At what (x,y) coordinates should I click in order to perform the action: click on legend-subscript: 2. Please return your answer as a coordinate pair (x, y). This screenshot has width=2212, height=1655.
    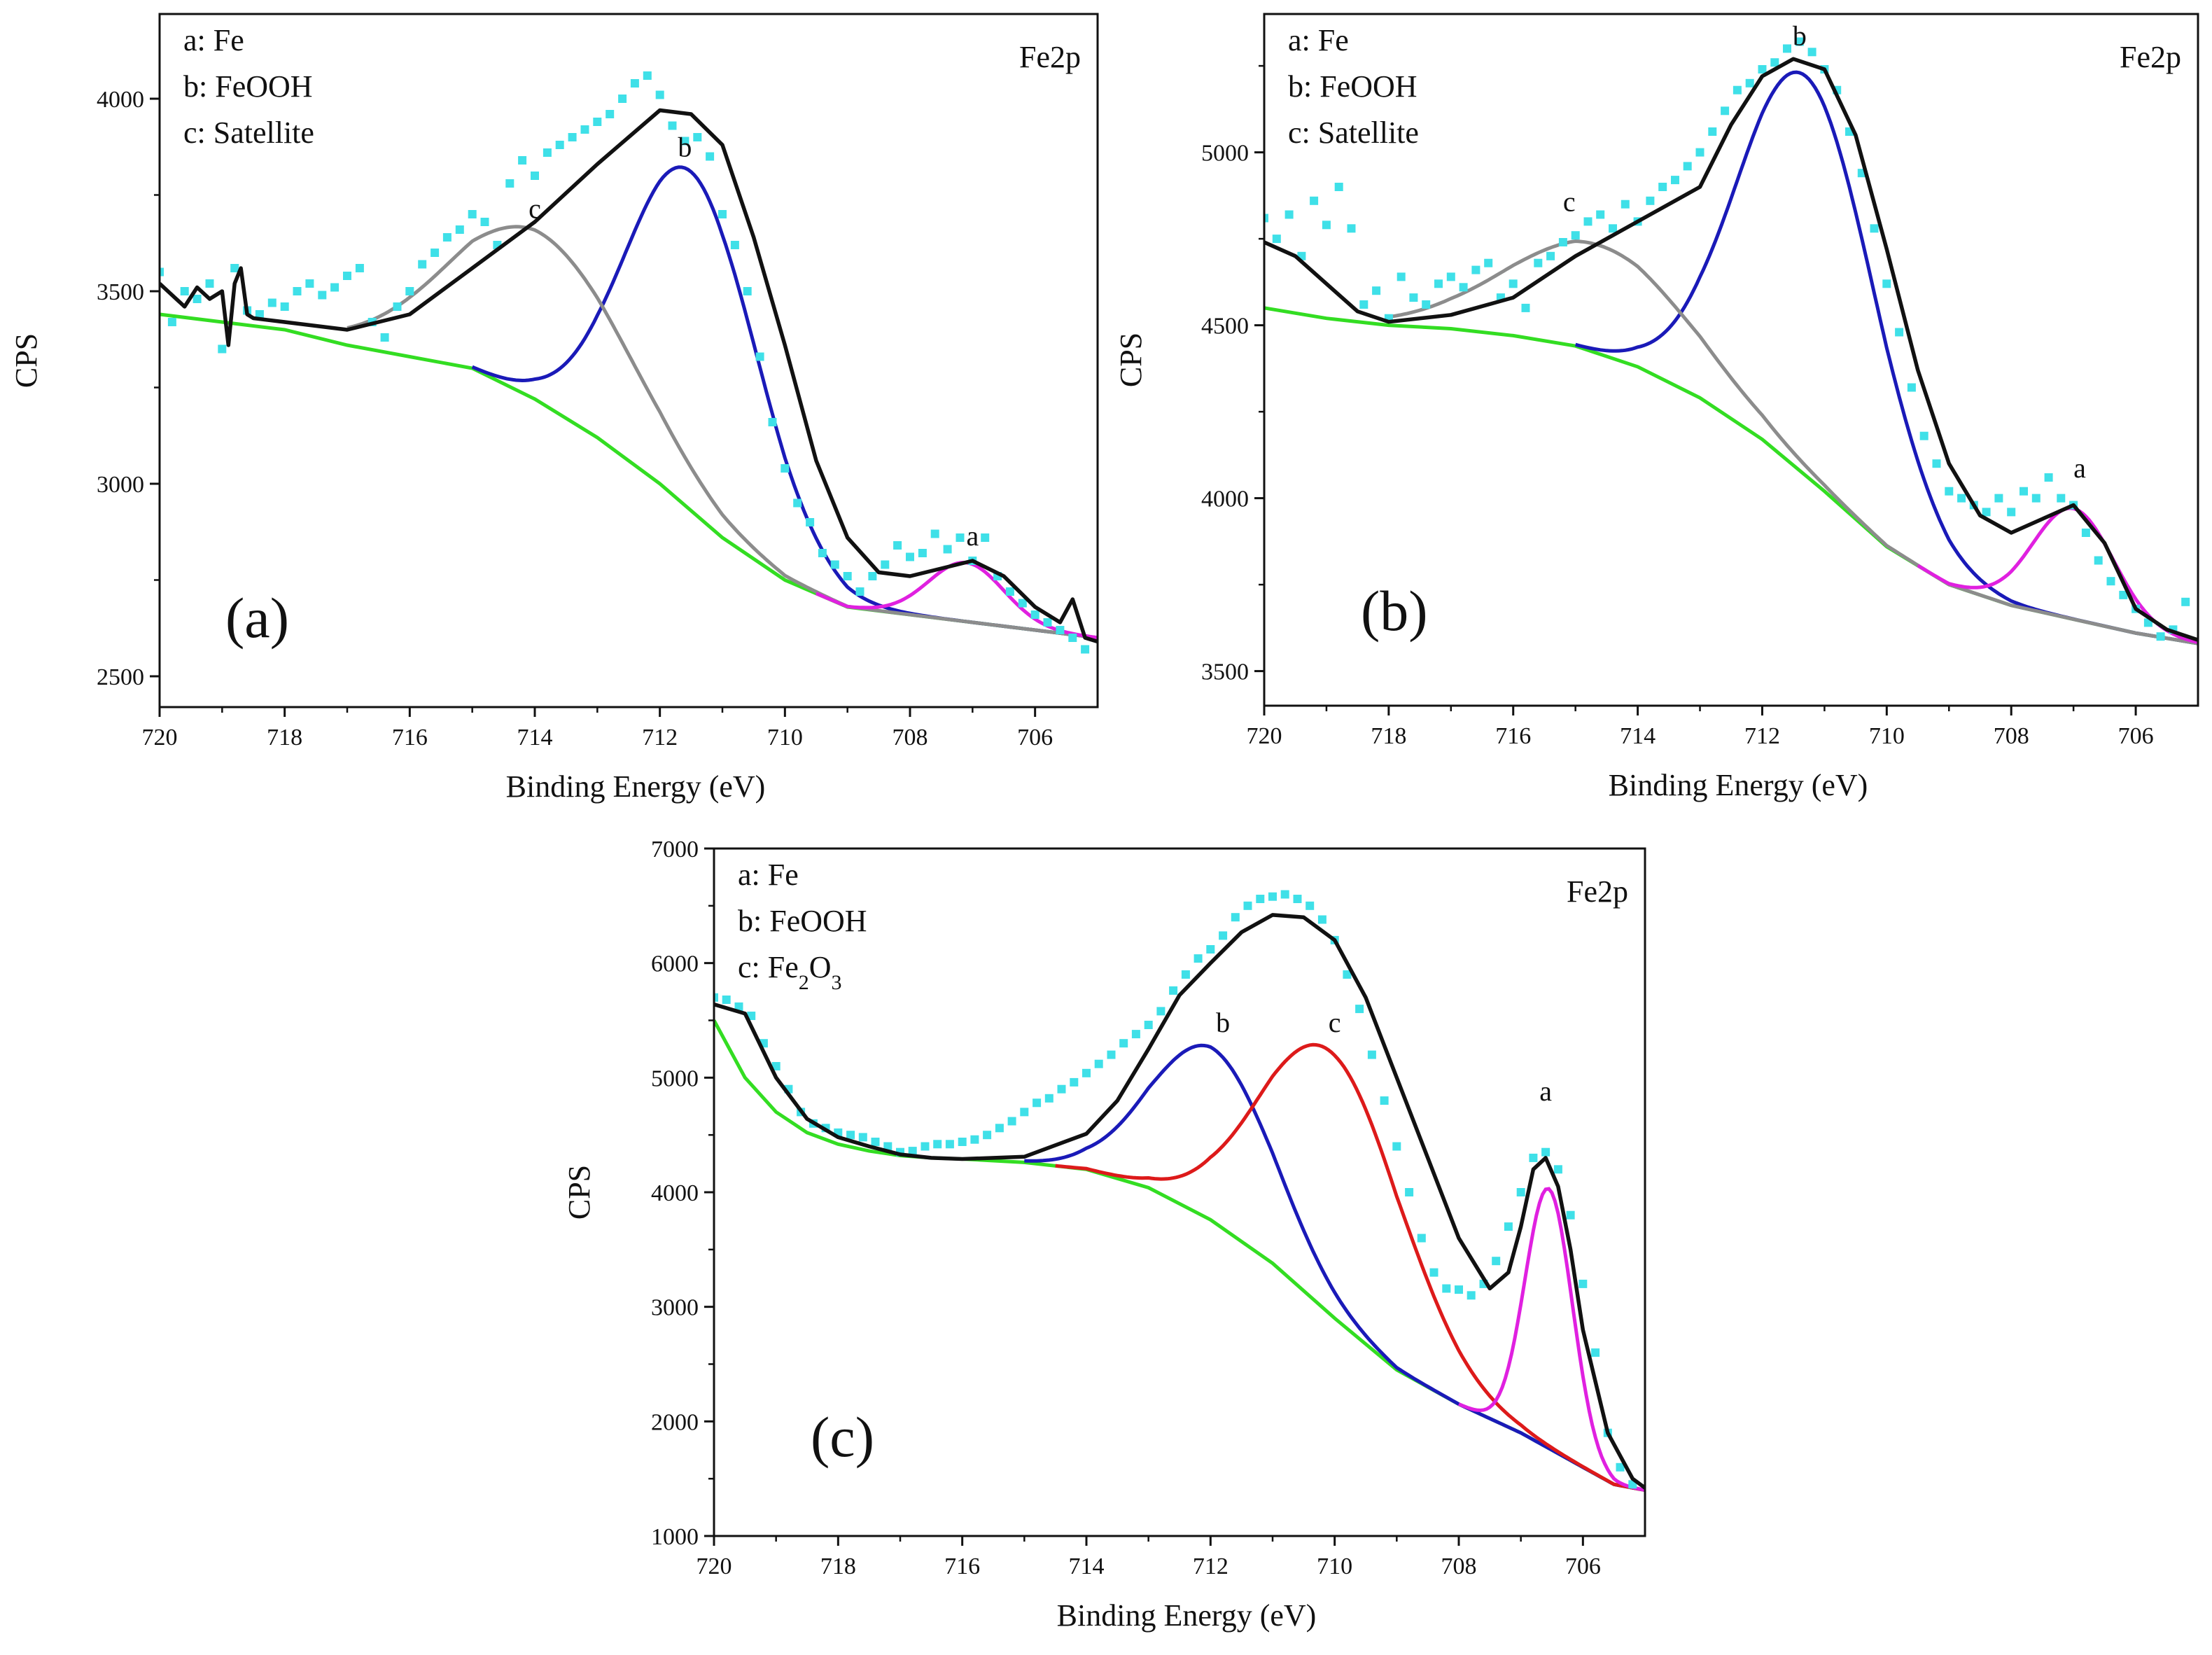
    Looking at the image, I should click on (804, 982).